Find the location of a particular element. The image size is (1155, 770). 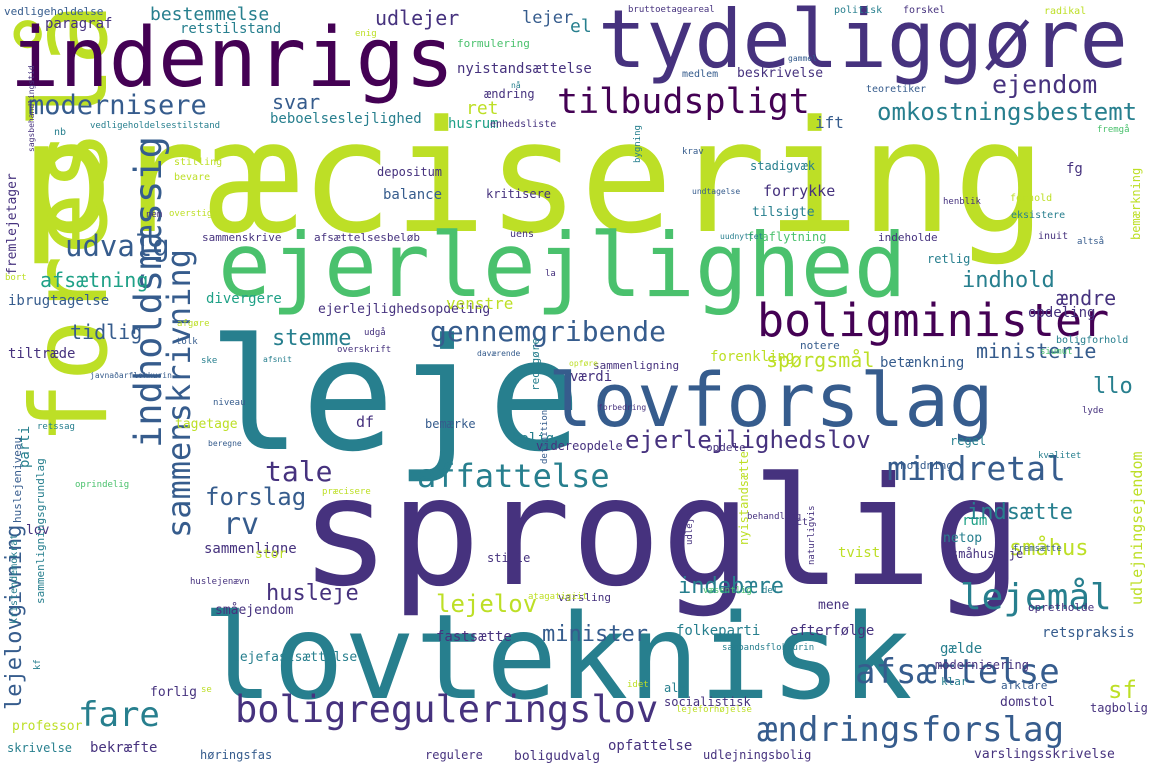

word-nyistandsaette: nyistandsætte is located at coordinates (744, 498).